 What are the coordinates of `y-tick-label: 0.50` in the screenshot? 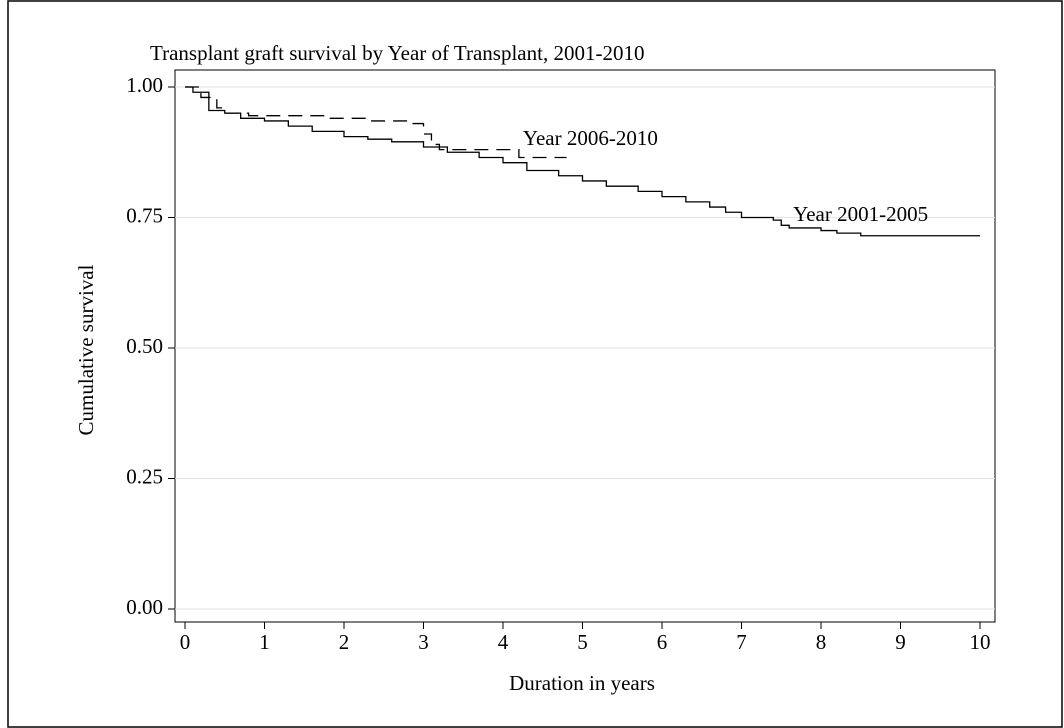 It's located at (144, 346).